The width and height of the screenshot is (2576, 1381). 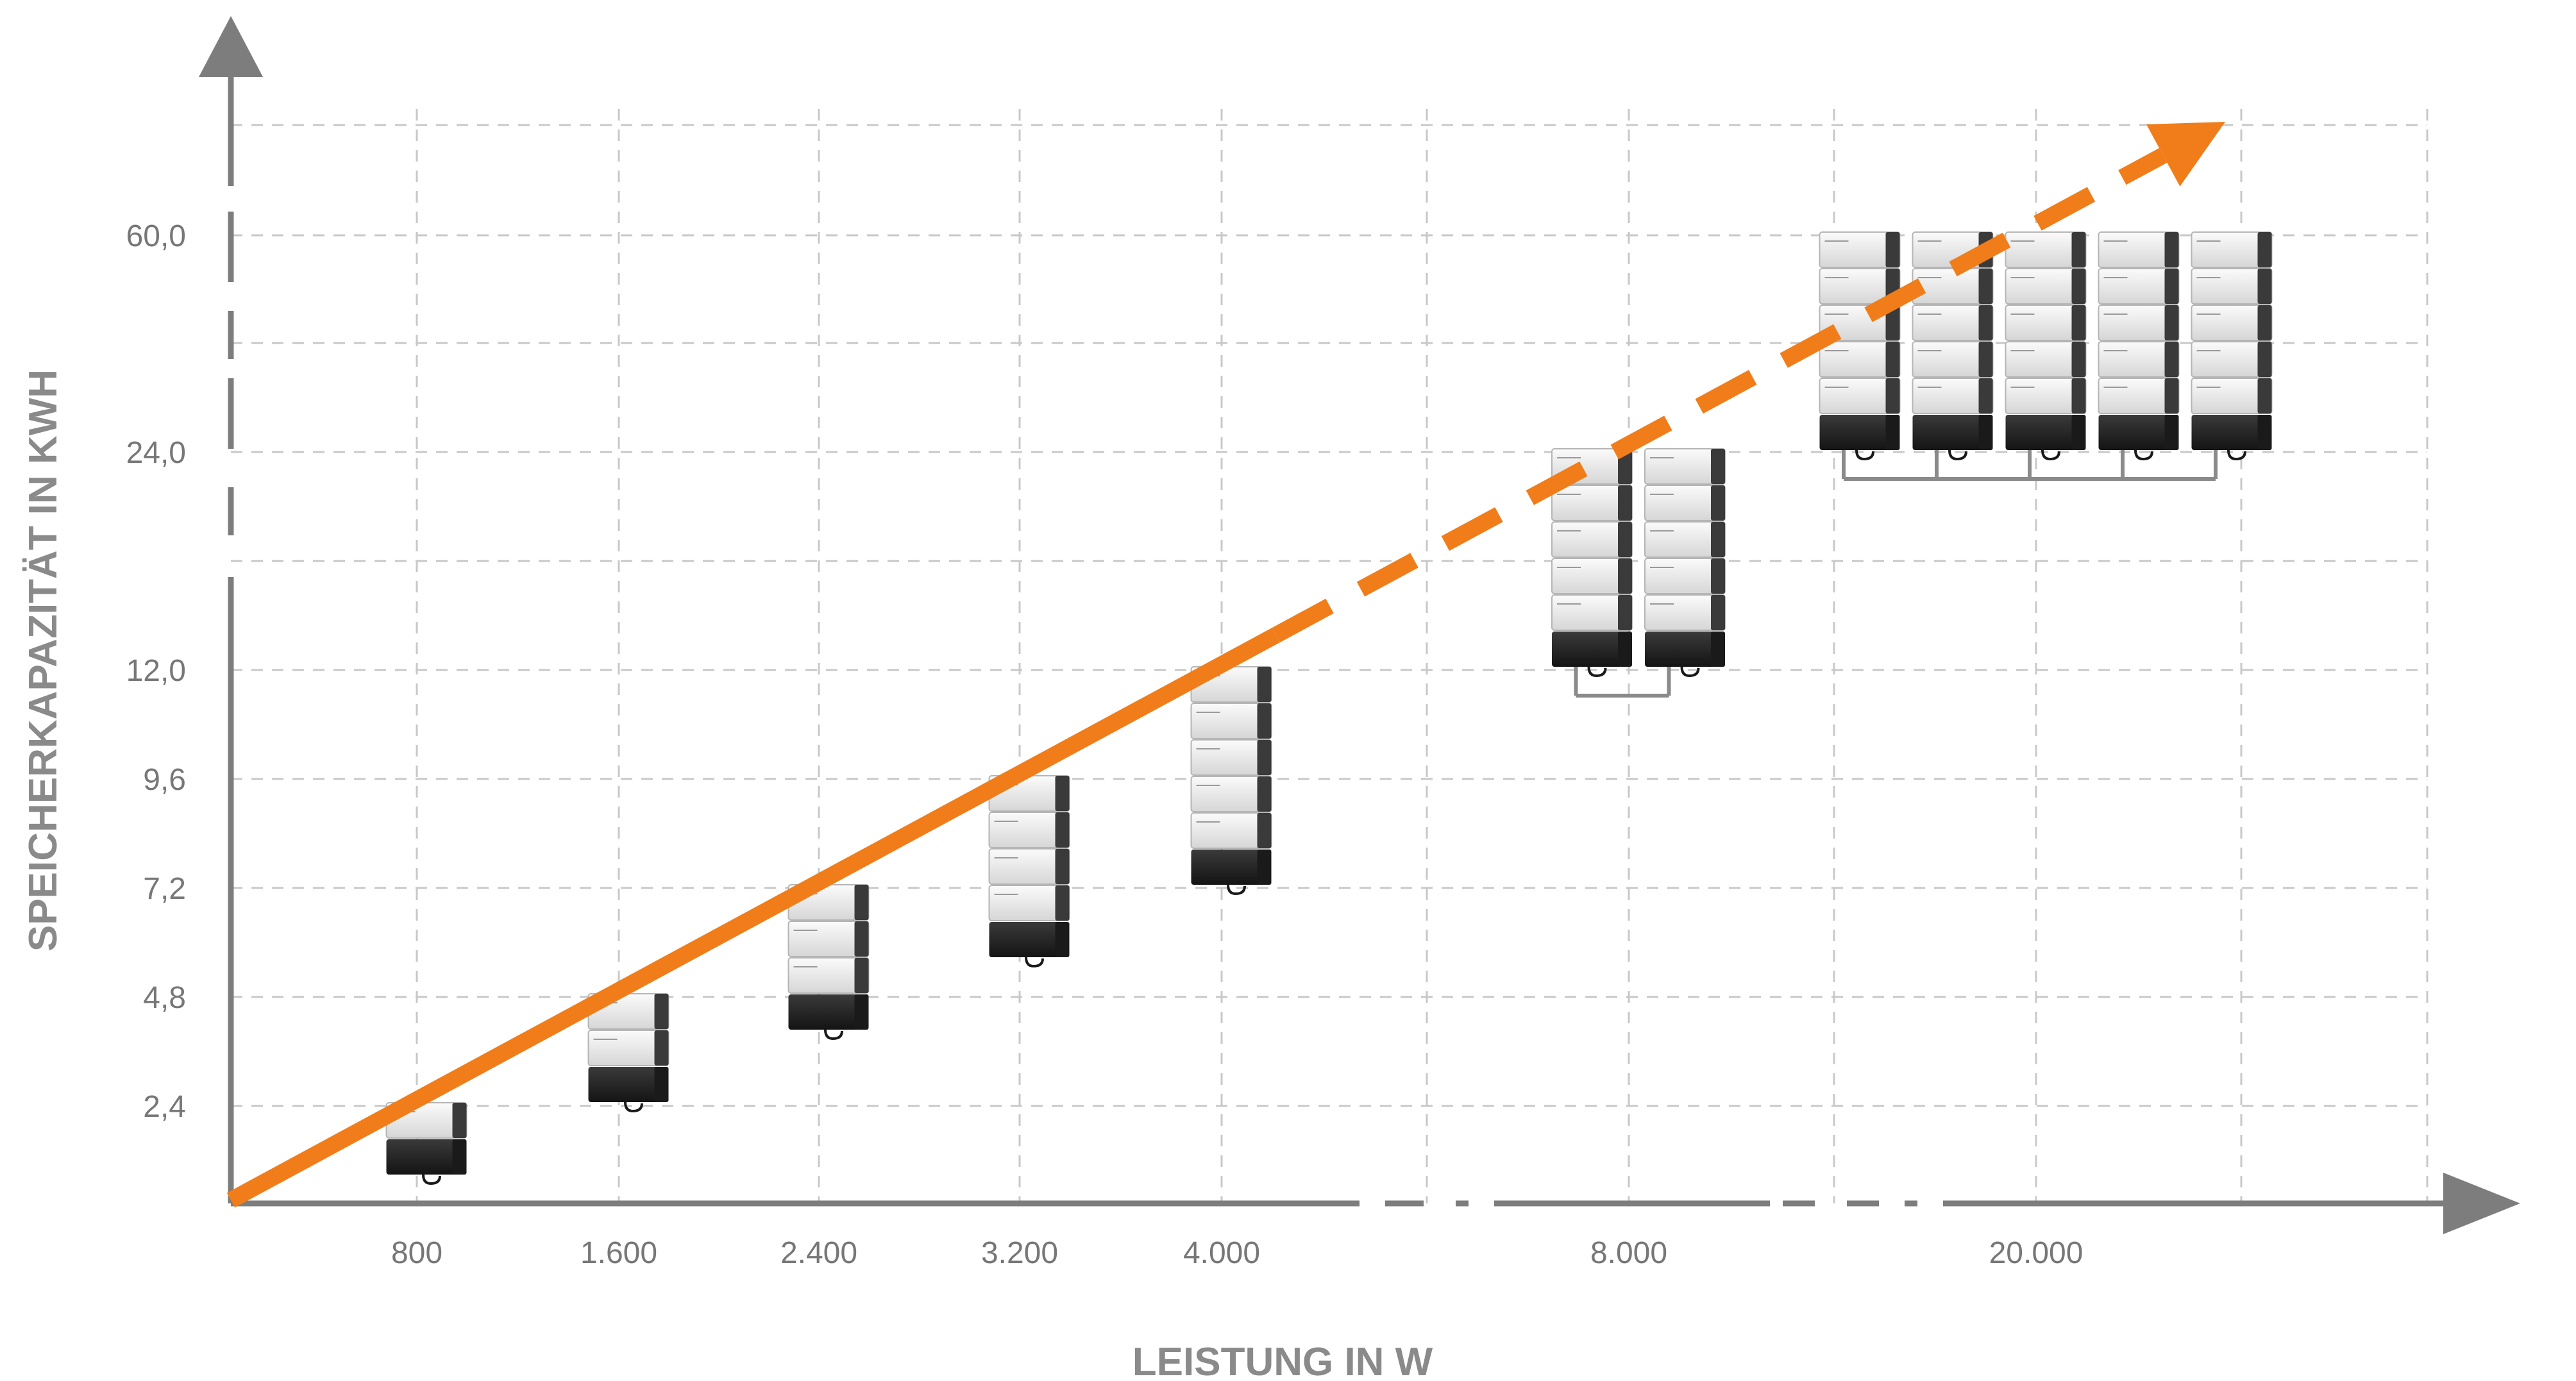 I want to click on y-tick-label: 9,6, so click(x=164, y=780).